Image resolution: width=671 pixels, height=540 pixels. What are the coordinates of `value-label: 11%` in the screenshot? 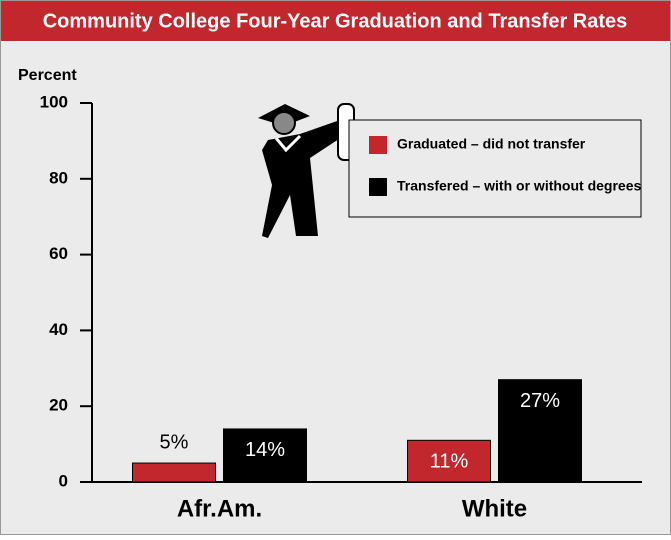 It's located at (449, 462).